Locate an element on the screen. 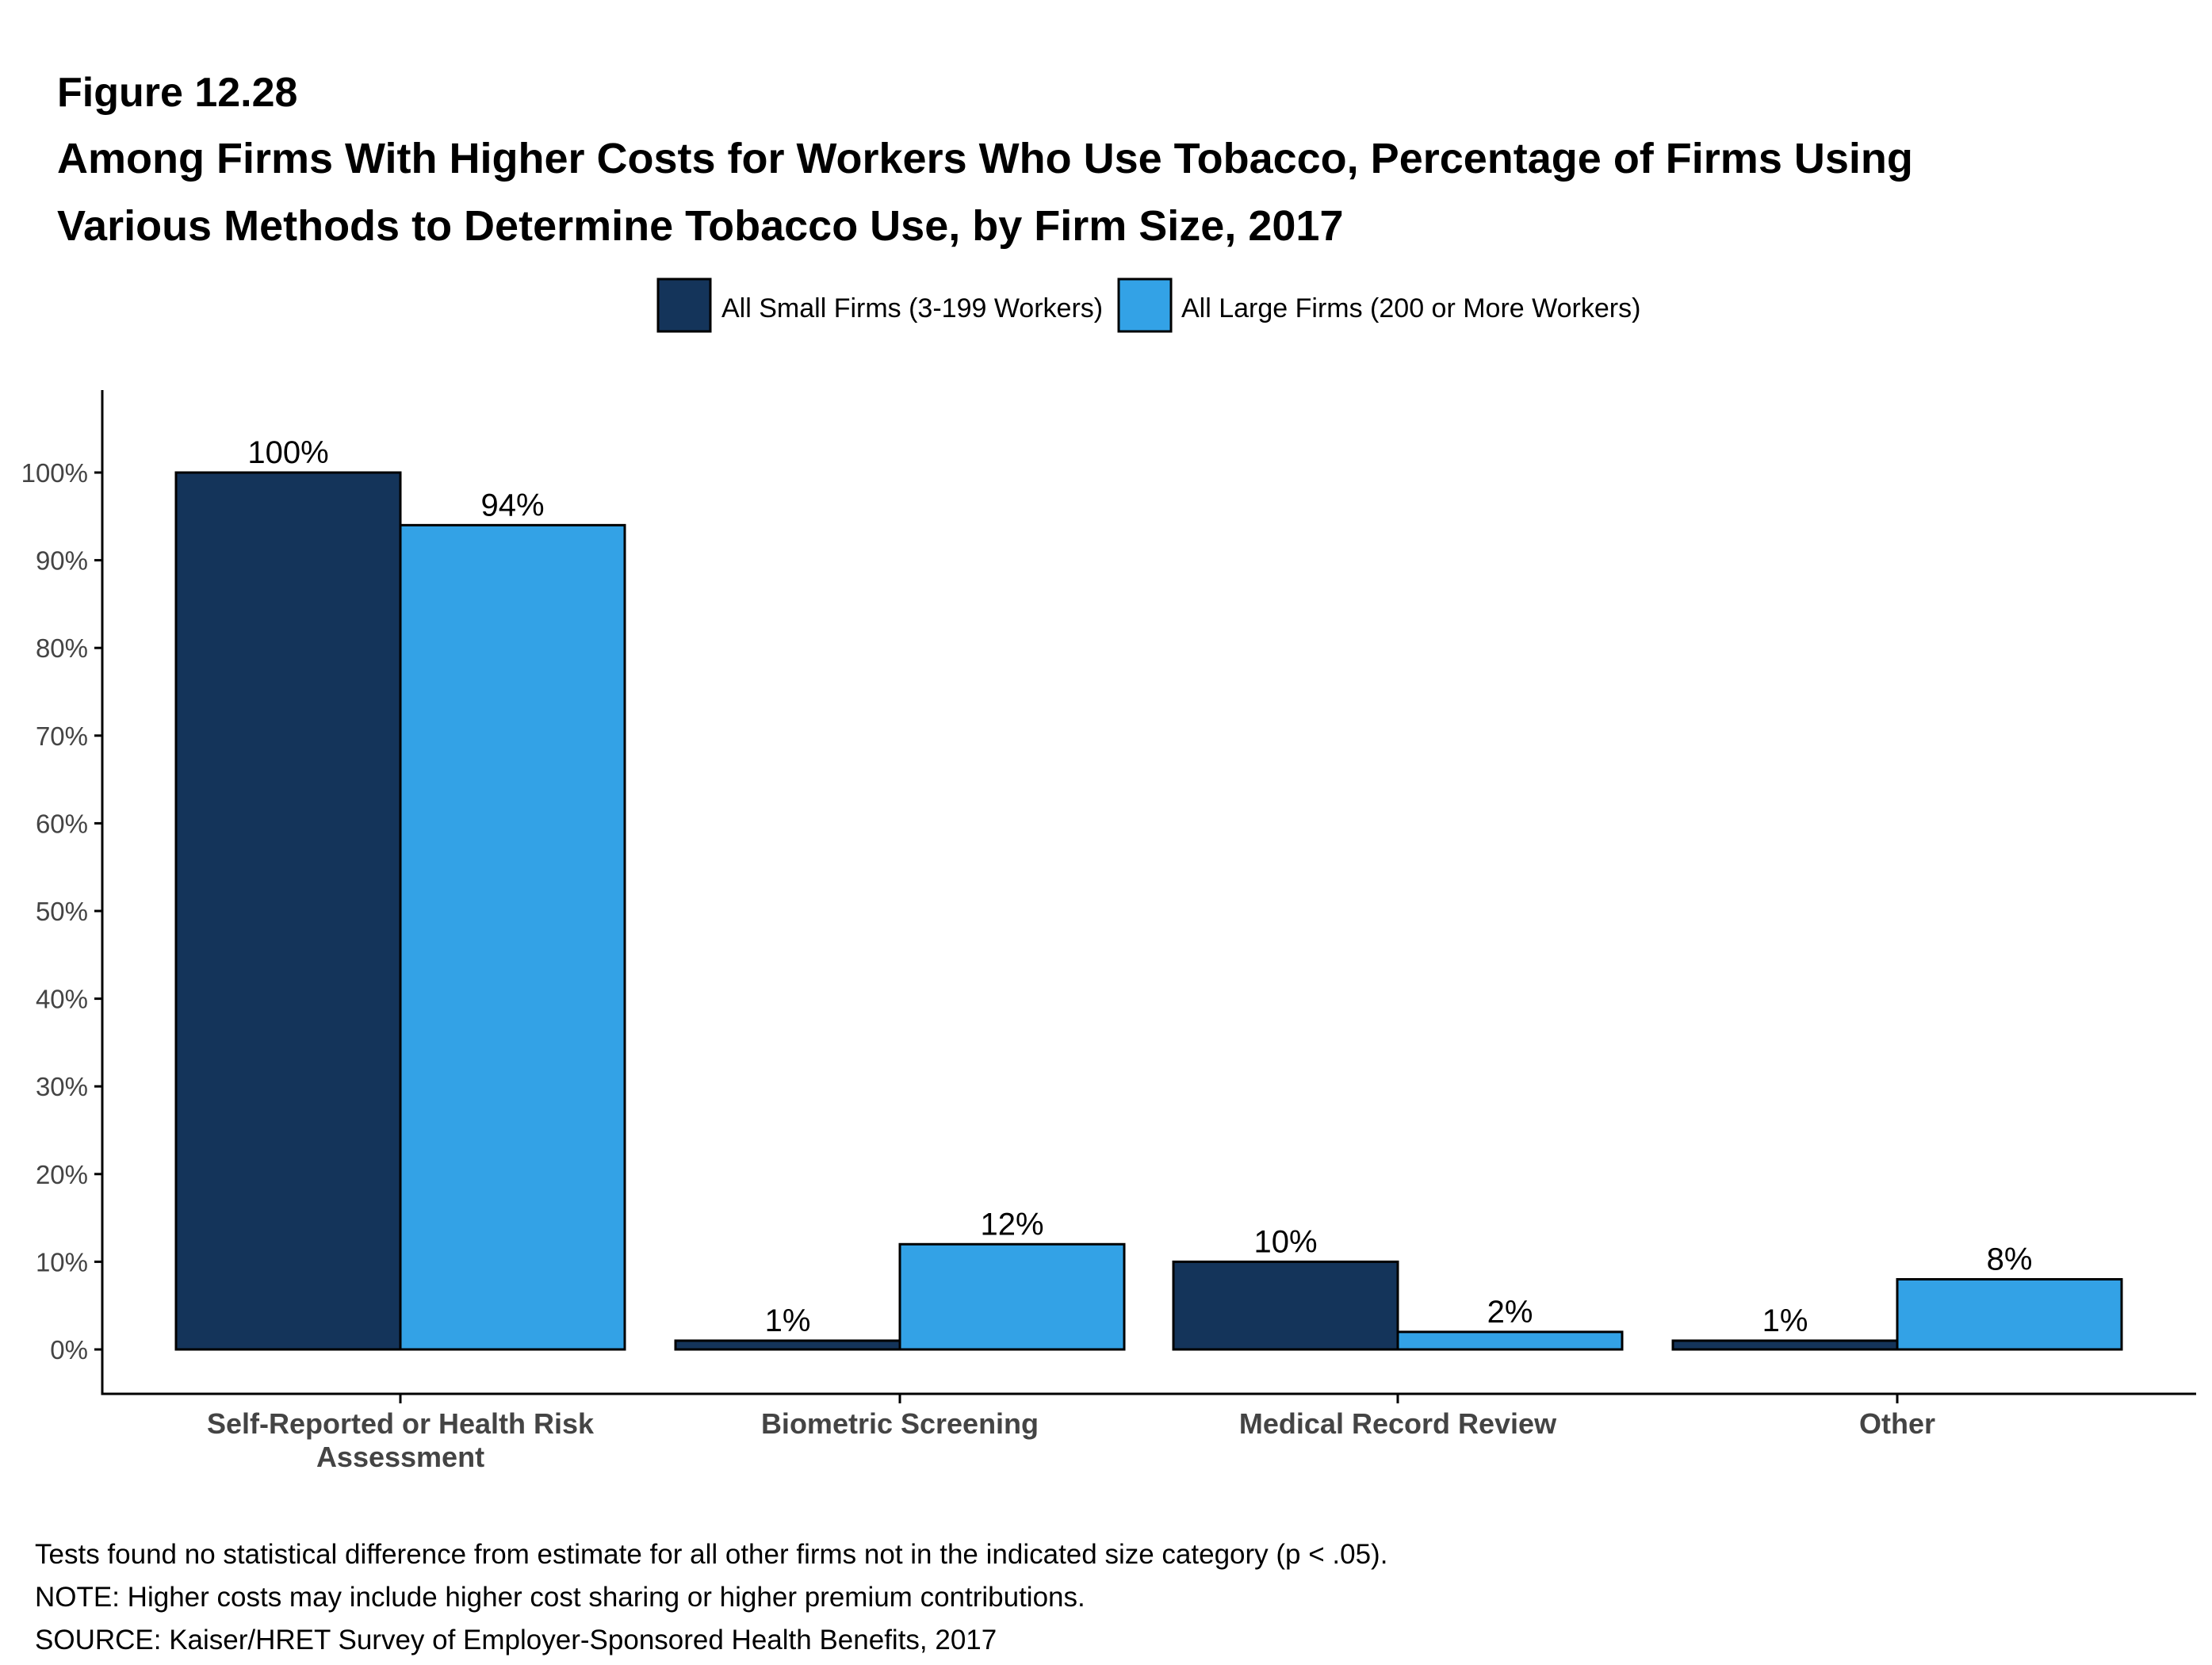 This screenshot has height=1665, width=2212. data-label-large-1: 12% is located at coordinates (1012, 1224).